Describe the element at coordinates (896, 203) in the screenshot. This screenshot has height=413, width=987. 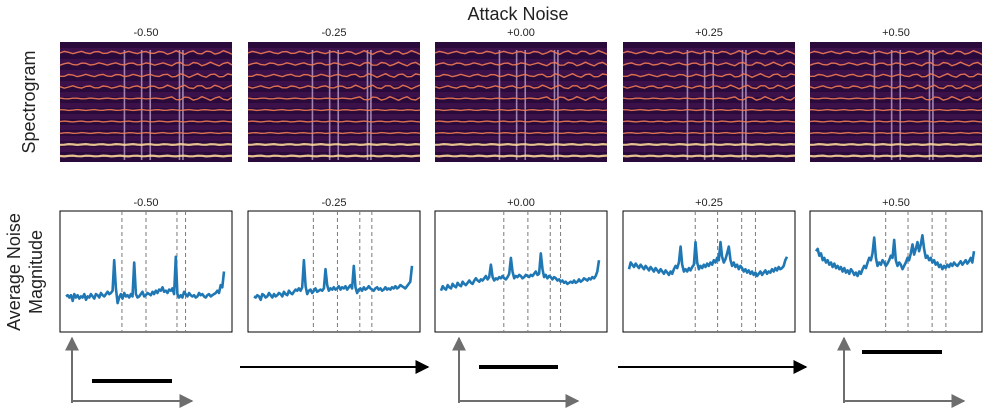
I see `noise-plot-title: +0.50` at that location.